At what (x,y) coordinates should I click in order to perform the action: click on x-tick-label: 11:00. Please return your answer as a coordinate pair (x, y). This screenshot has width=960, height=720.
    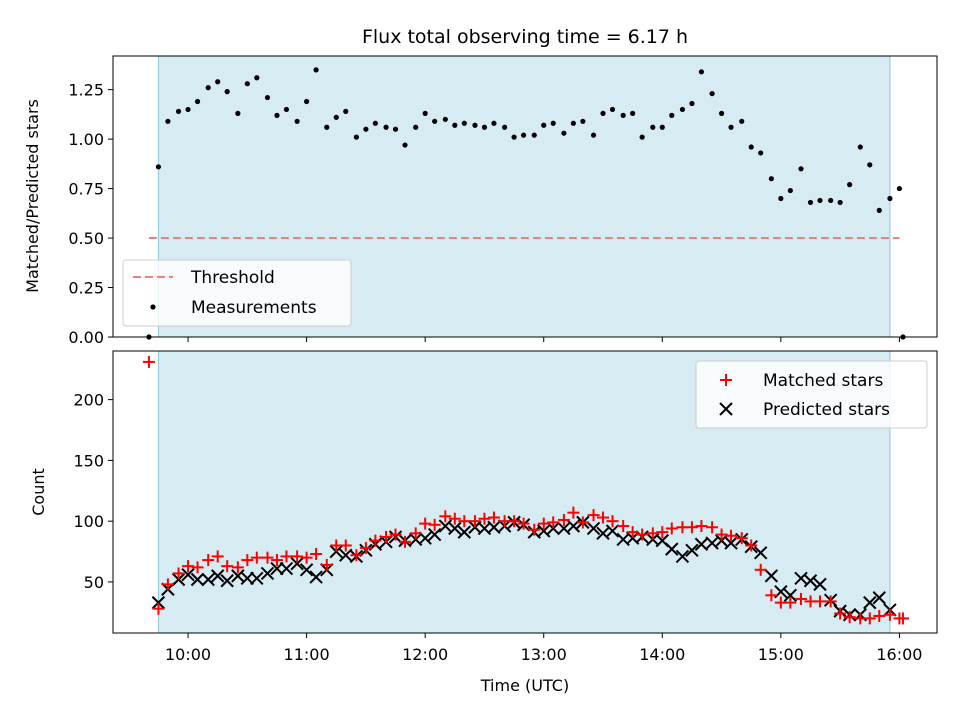
    Looking at the image, I should click on (307, 654).